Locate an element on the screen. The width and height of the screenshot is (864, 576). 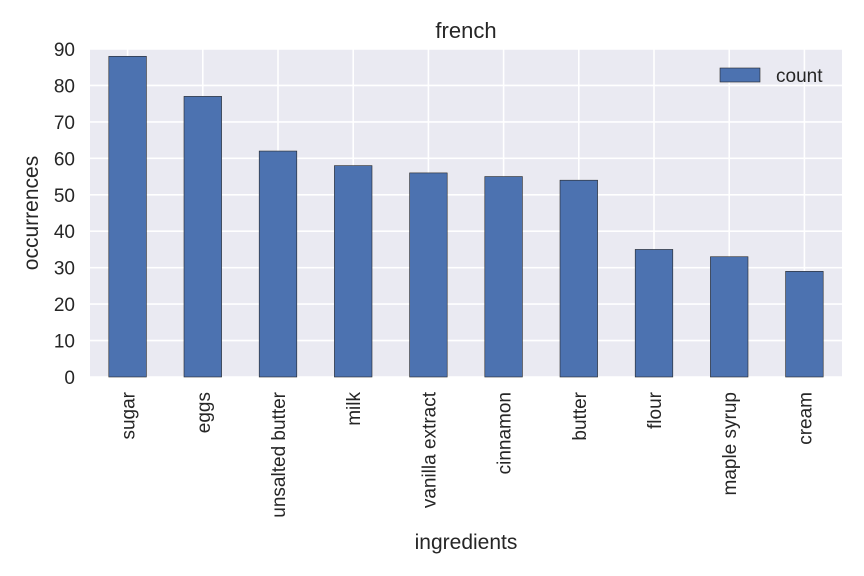
x-tick-label: eggs is located at coordinates (204, 412).